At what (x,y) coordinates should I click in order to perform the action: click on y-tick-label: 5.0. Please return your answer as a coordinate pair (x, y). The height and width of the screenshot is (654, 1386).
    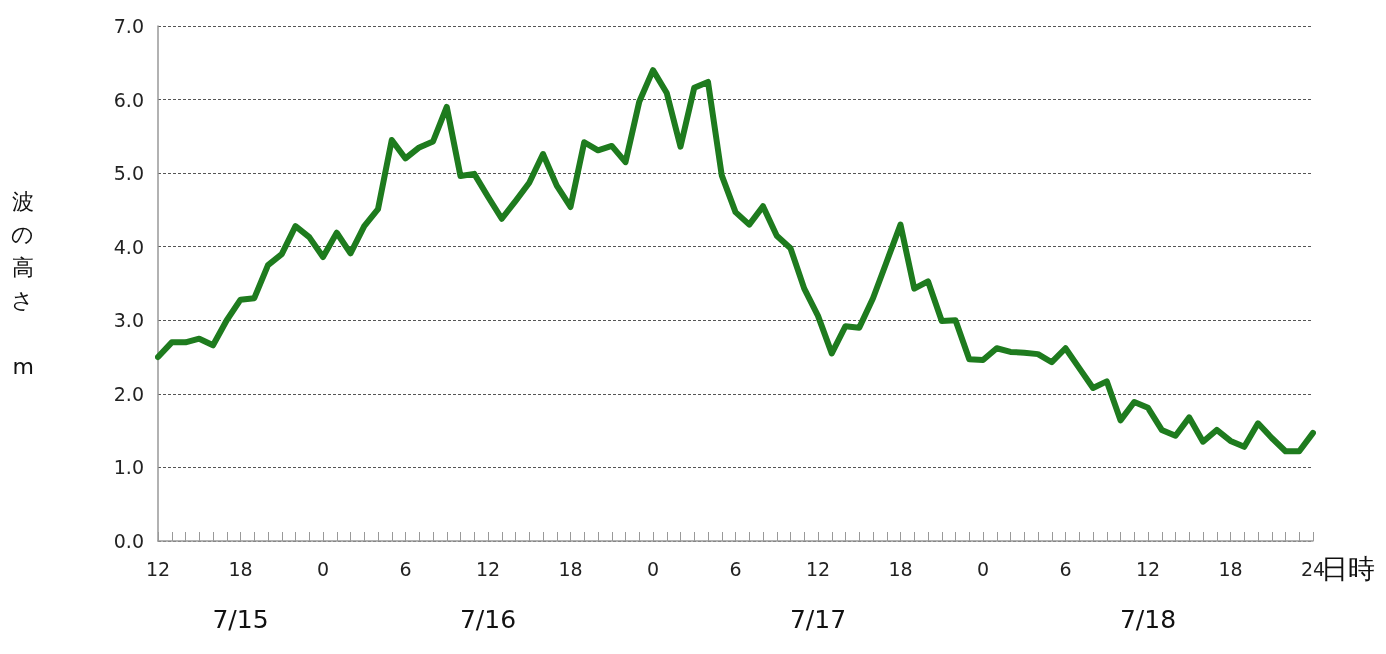
    Looking at the image, I should click on (128, 173).